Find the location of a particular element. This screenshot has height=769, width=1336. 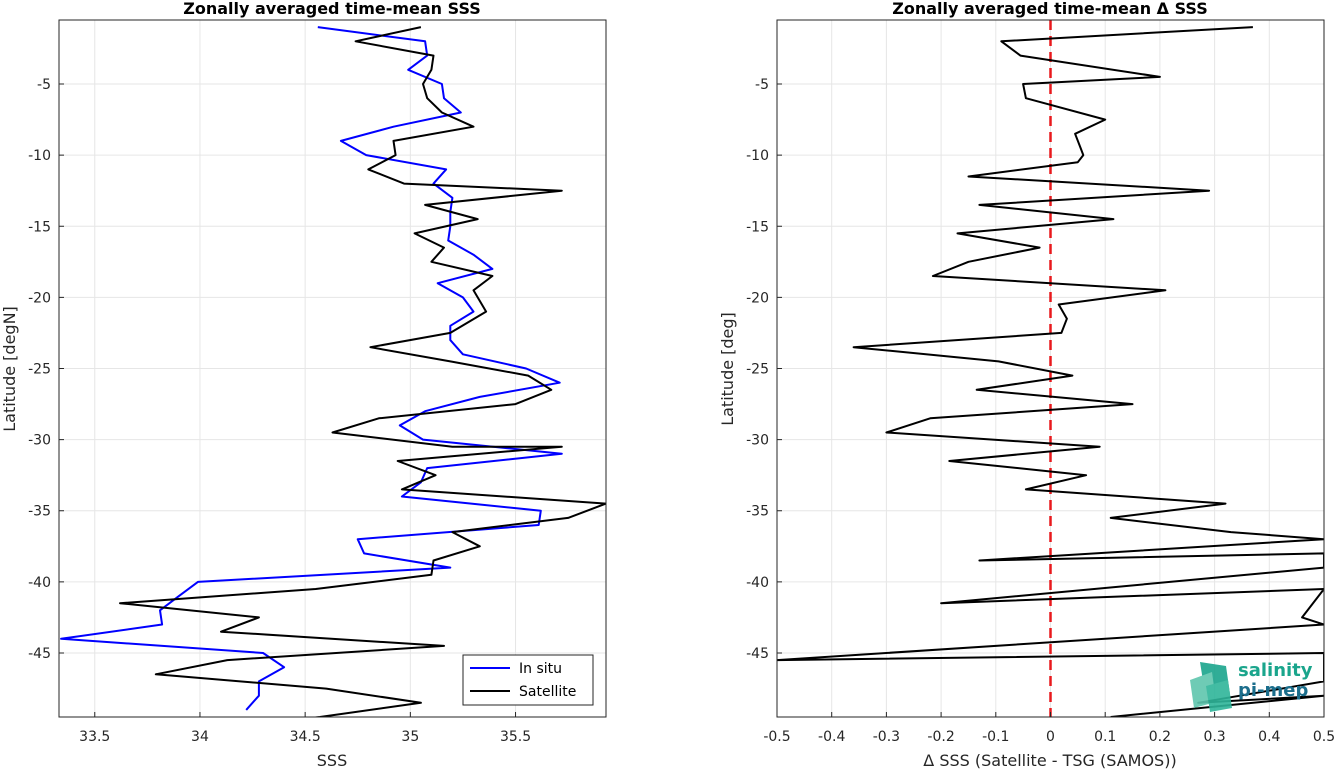

delta-sss-x-tick-label: 0.2 is located at coordinates (1160, 737).